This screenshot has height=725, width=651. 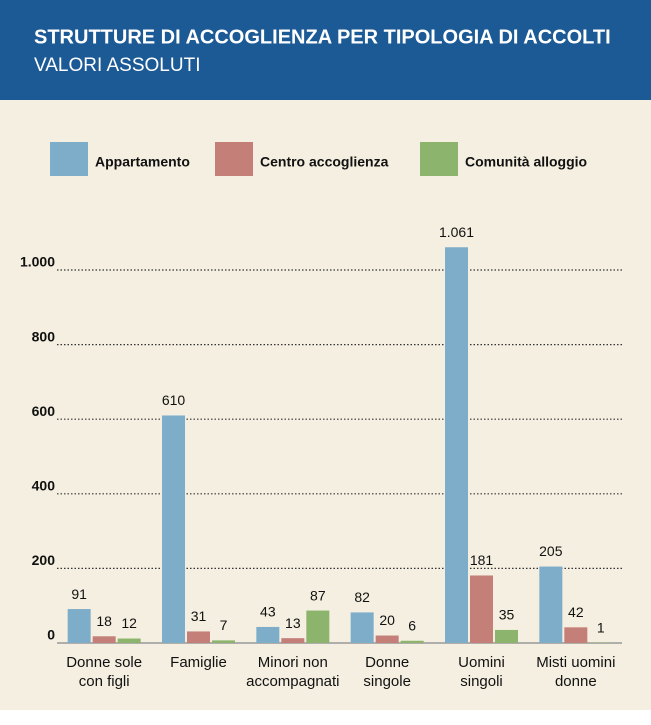 I want to click on value-label: 87, so click(x=318, y=595).